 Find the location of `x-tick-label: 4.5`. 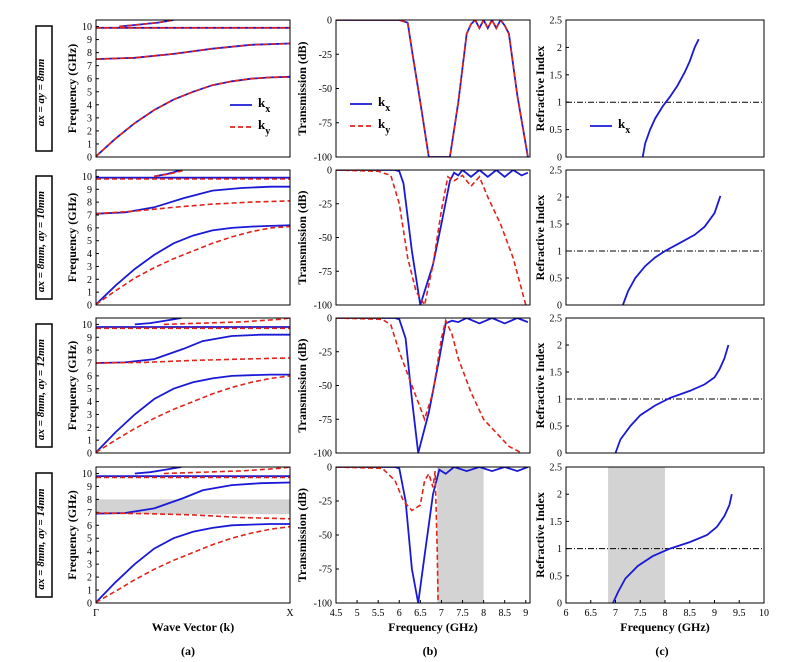

x-tick-label: 4.5 is located at coordinates (336, 613).